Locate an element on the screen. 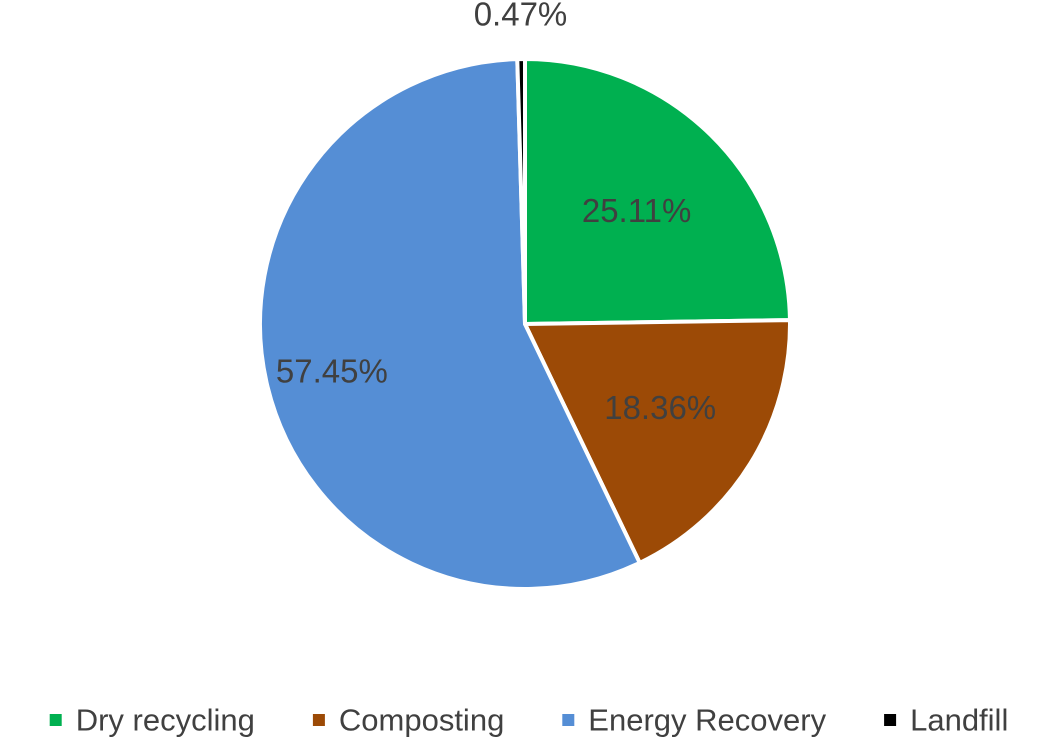 The width and height of the screenshot is (1058, 739). legend-swatch-landfill is located at coordinates (890, 720).